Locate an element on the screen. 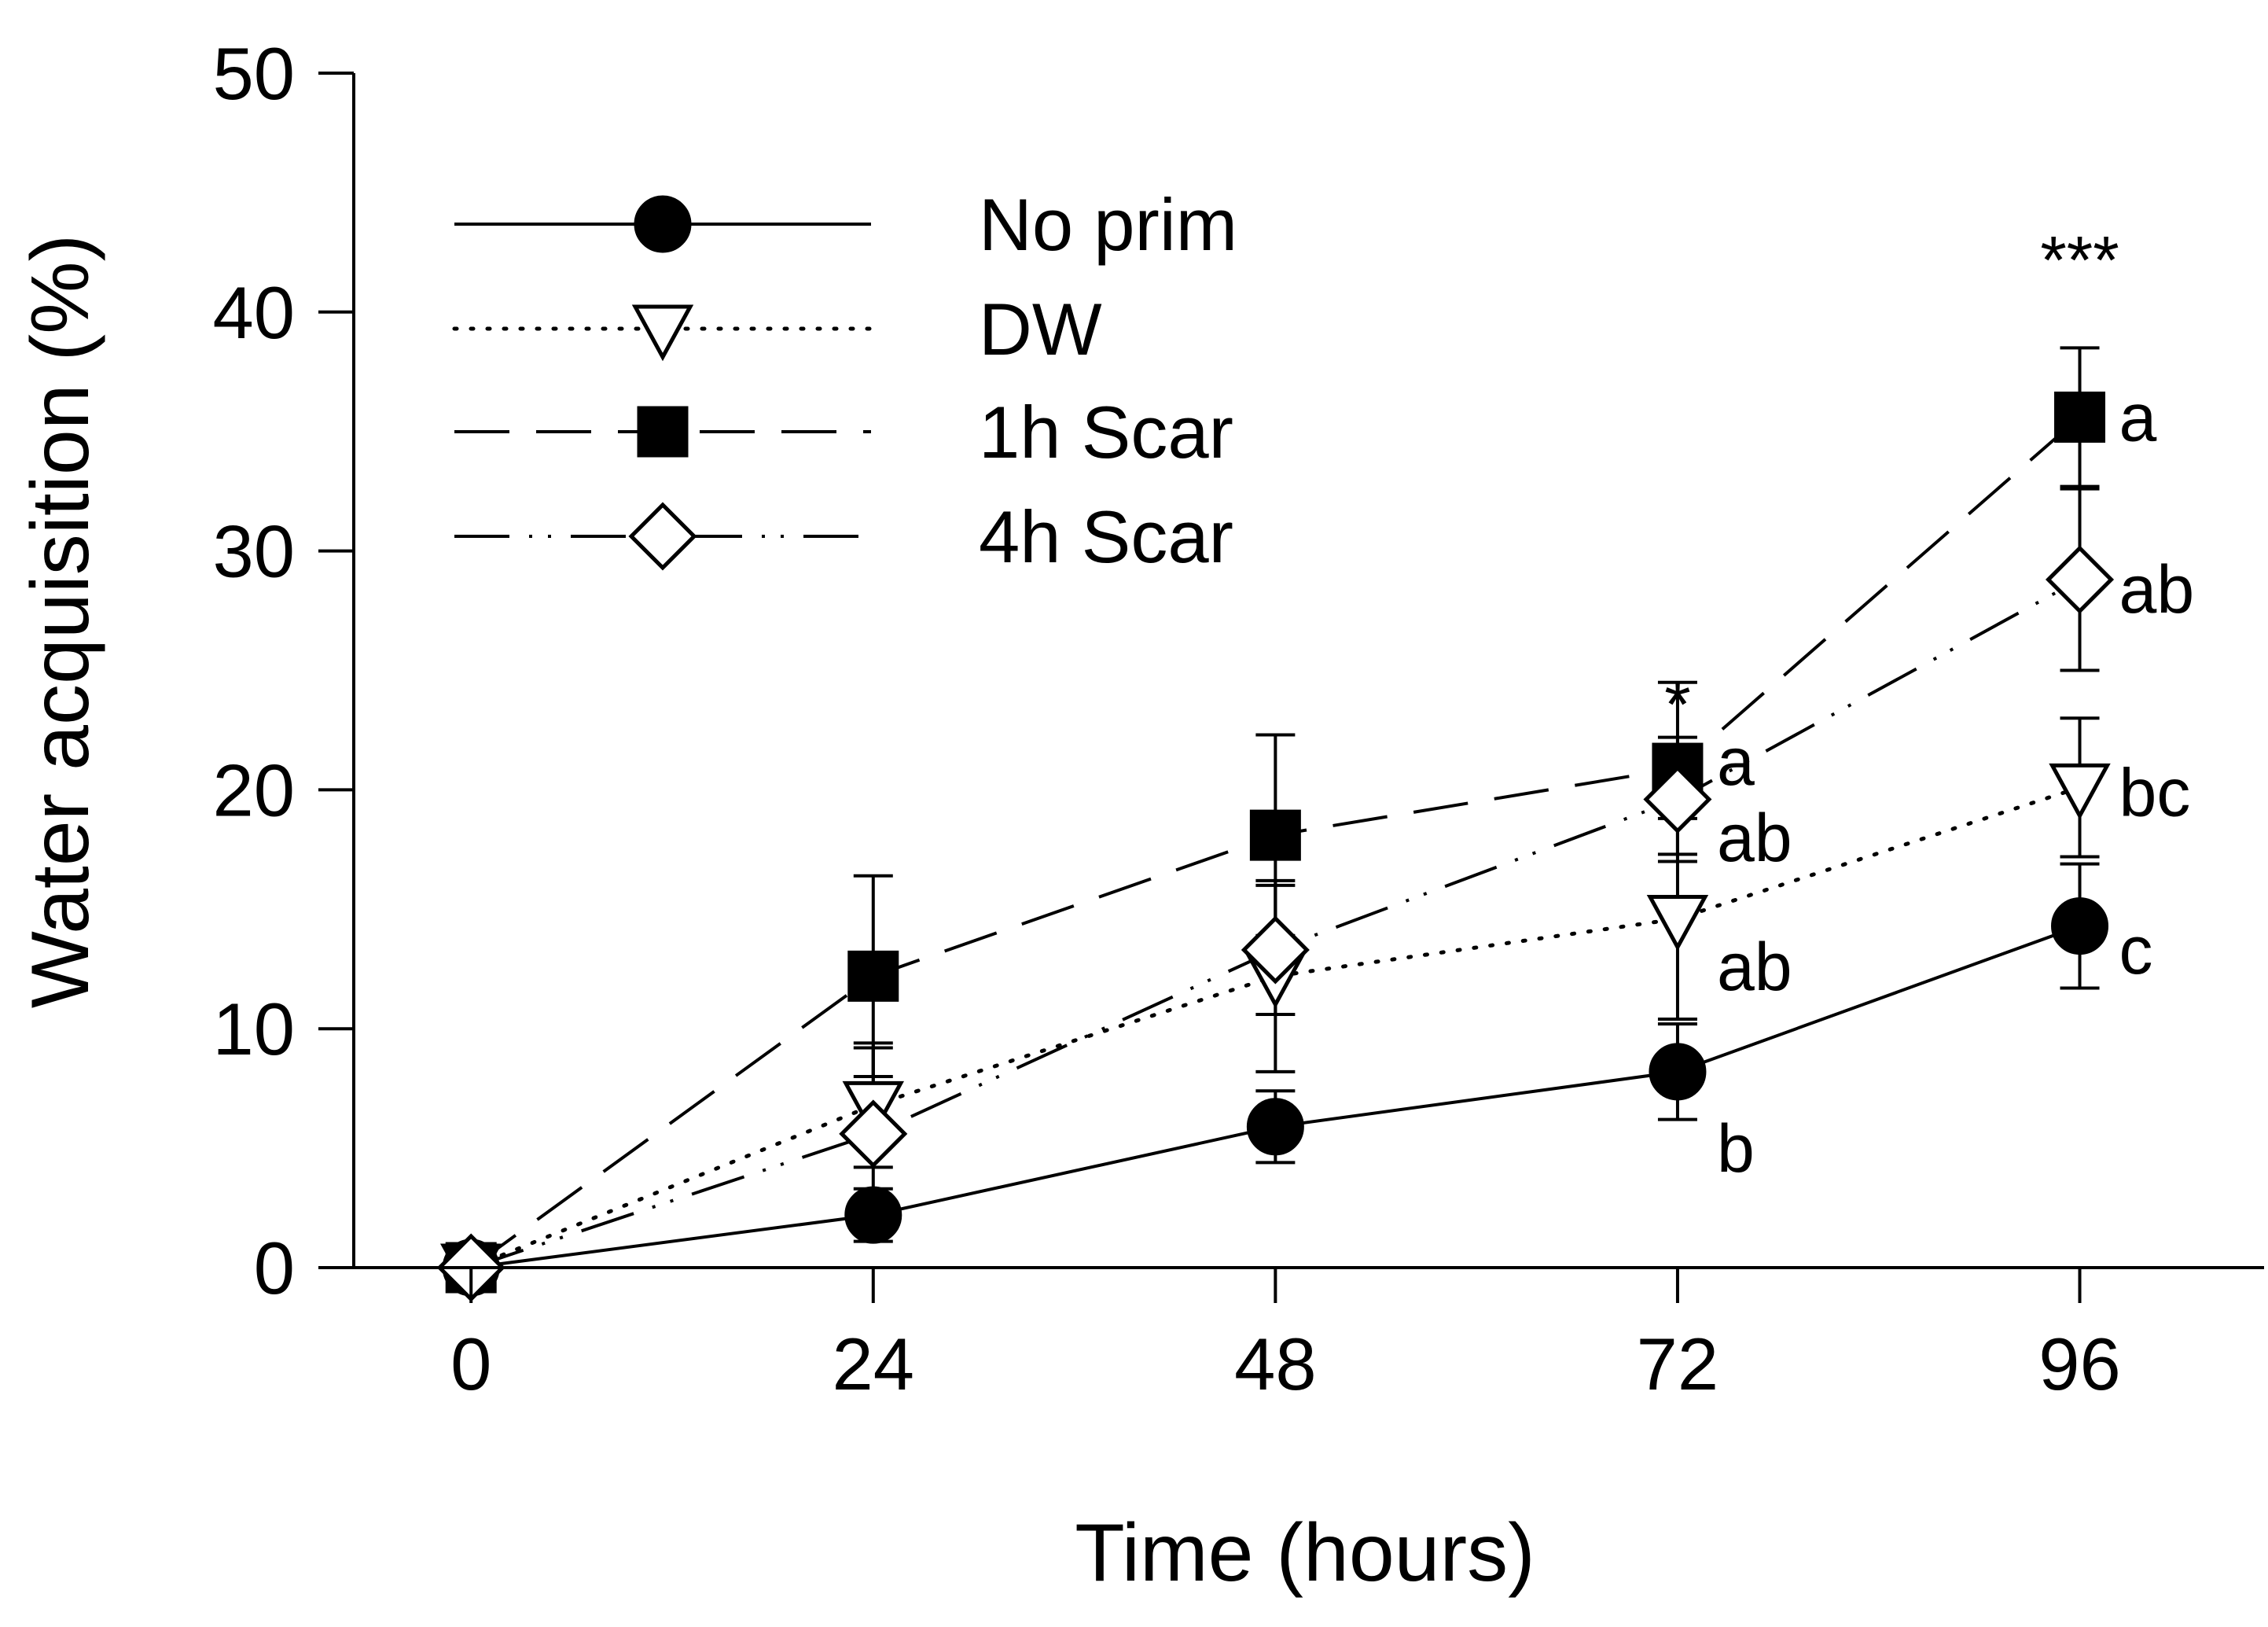 The width and height of the screenshot is (2268, 1627). y-tick-label-50: 50 is located at coordinates (254, 74).